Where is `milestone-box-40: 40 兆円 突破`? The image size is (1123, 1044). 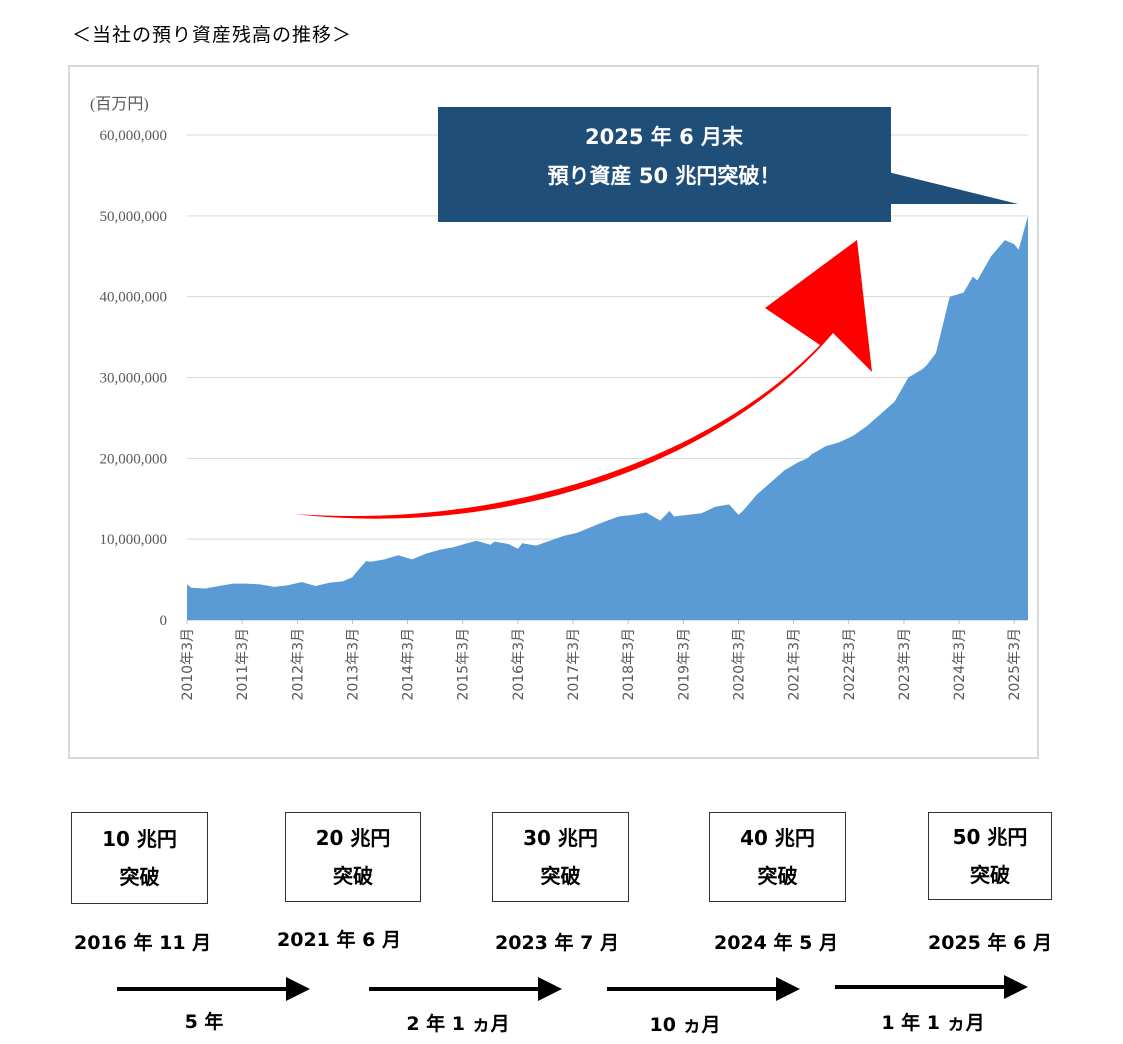 milestone-box-40: 40 兆円 突破 is located at coordinates (777, 857).